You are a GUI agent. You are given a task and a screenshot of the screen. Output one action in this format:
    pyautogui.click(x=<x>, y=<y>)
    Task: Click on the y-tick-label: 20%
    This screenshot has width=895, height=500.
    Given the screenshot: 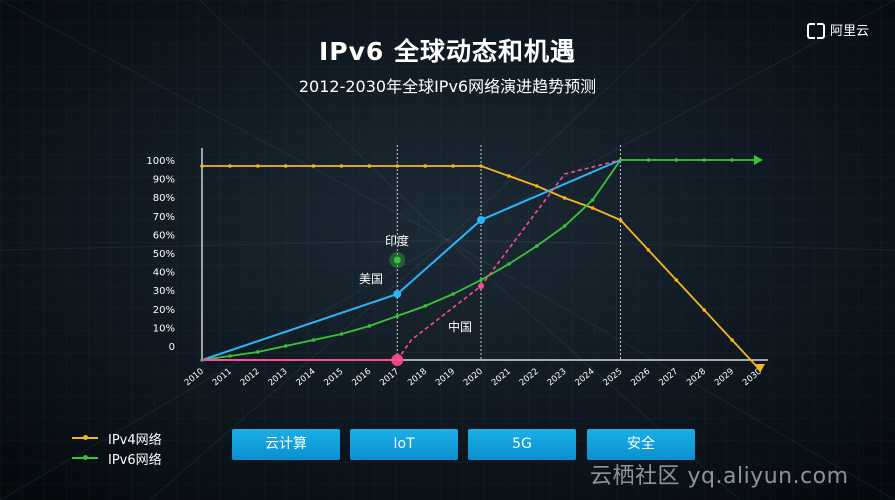 What is the action you would take?
    pyautogui.click(x=164, y=310)
    